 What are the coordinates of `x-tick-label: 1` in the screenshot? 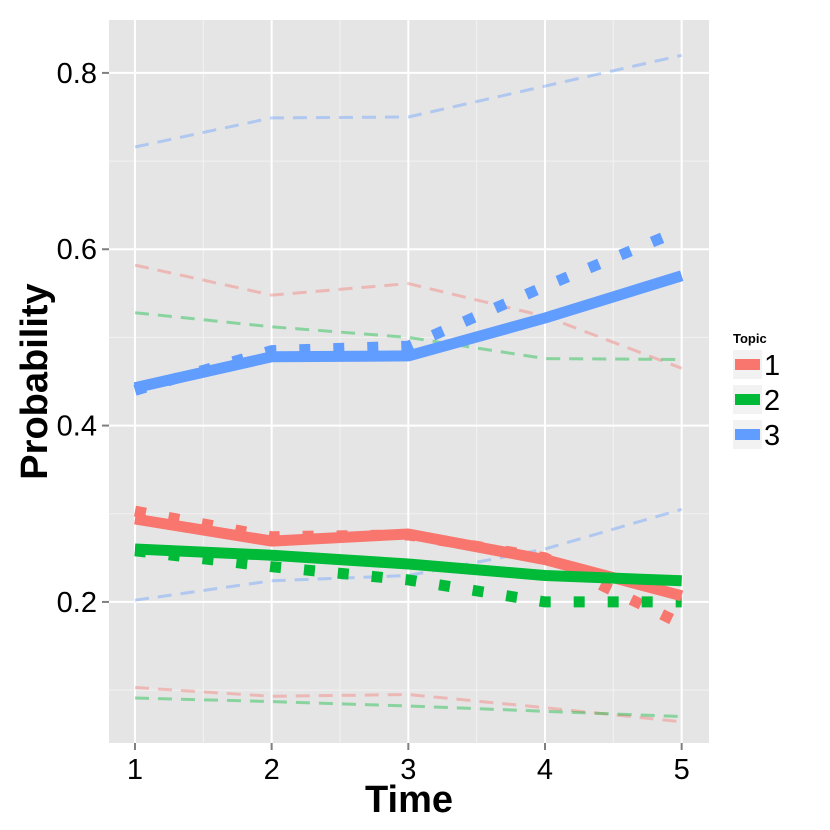 It's located at (135, 770).